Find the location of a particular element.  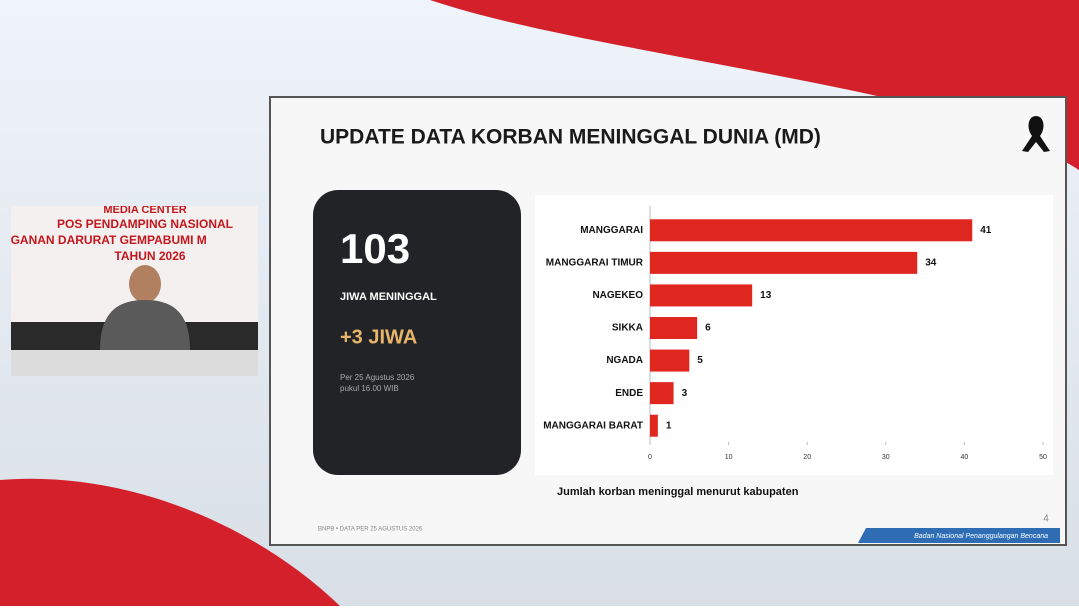

summary-card is located at coordinates (417, 332).